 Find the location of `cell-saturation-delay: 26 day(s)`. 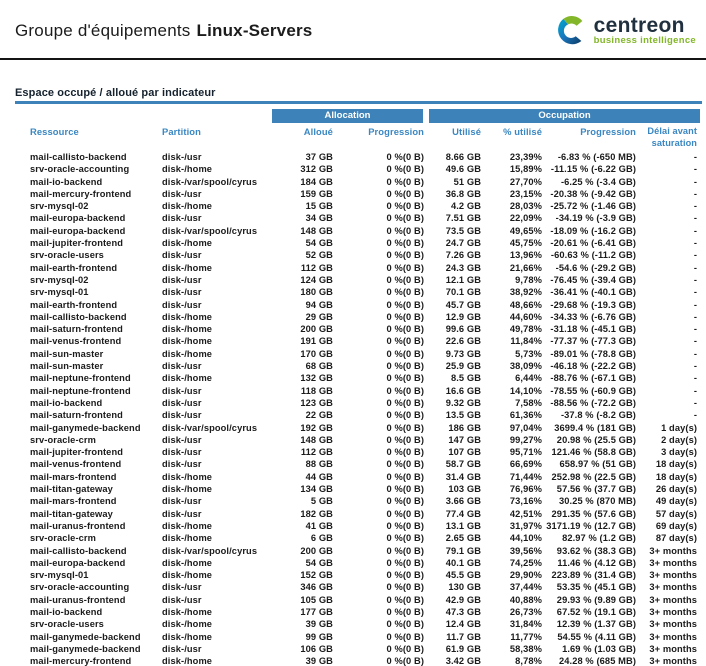

cell-saturation-delay: 26 day(s) is located at coordinates (676, 489).